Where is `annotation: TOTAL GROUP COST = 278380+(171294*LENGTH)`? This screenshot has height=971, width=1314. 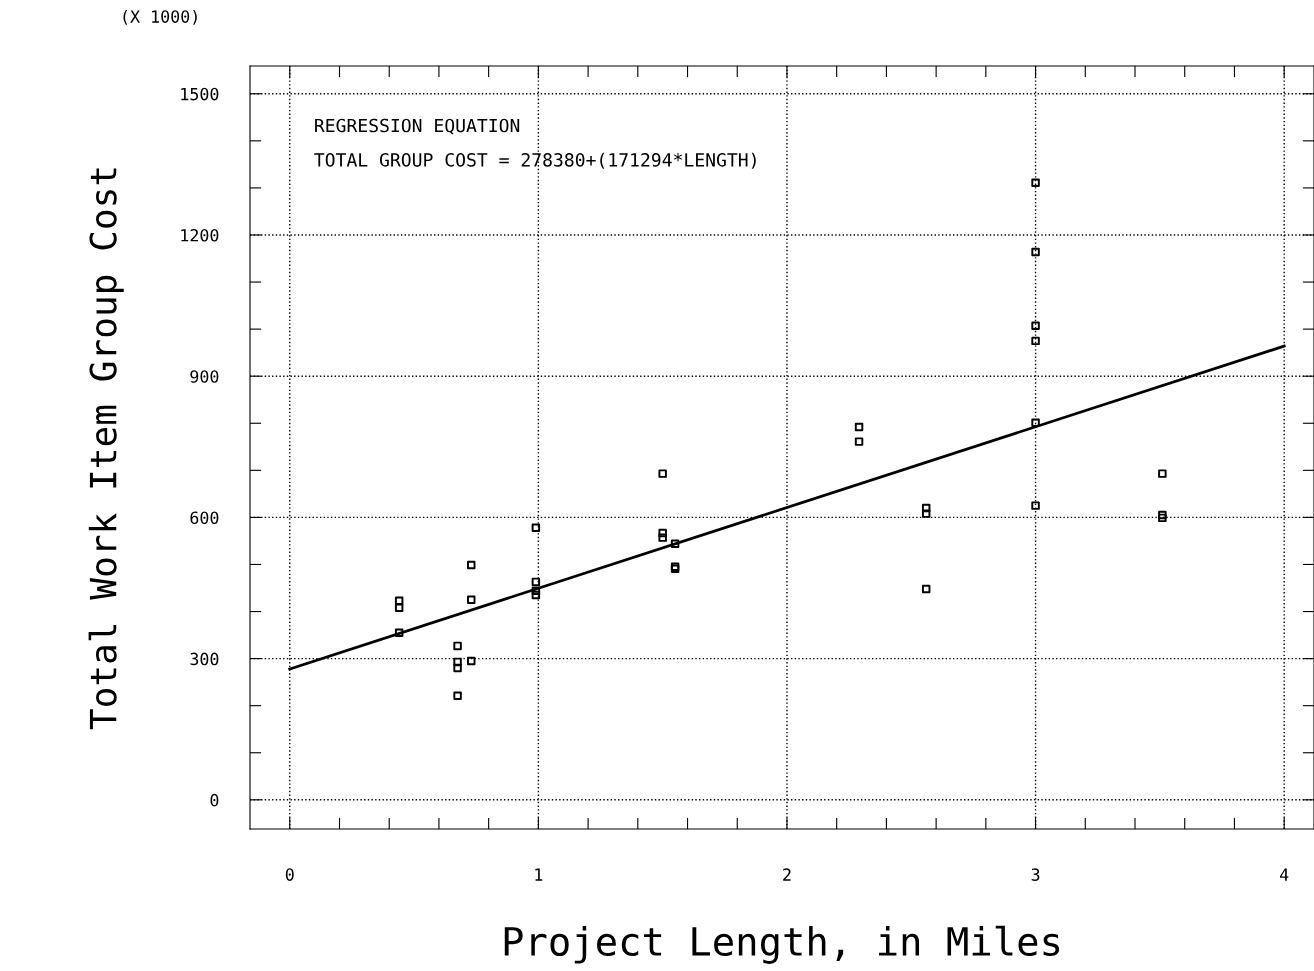 annotation: TOTAL GROUP COST = 278380+(171294*LENGTH) is located at coordinates (535, 160).